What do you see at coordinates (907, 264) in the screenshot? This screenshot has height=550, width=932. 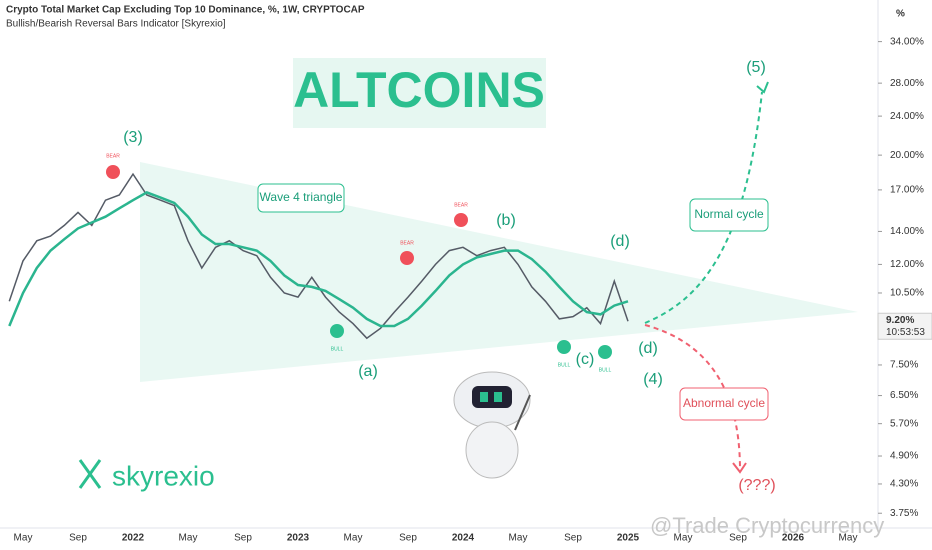 I see `y-tick-label: 12.00%` at bounding box center [907, 264].